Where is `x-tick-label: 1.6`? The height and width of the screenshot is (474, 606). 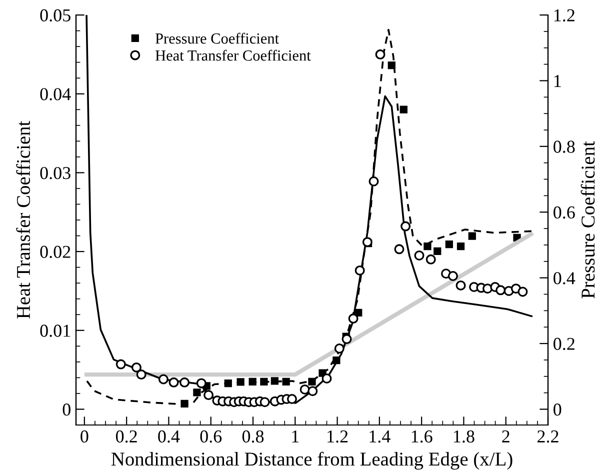
x-tick-label: 1.6 is located at coordinates (422, 436).